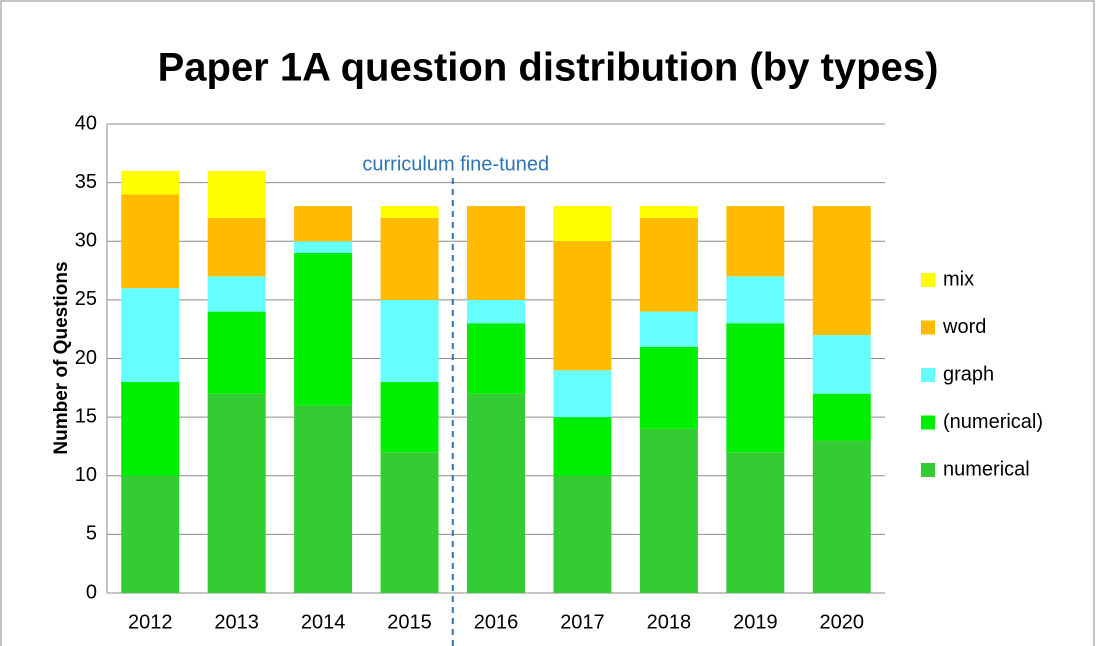  What do you see at coordinates (755, 622) in the screenshot?
I see `x-tick-label: 2019` at bounding box center [755, 622].